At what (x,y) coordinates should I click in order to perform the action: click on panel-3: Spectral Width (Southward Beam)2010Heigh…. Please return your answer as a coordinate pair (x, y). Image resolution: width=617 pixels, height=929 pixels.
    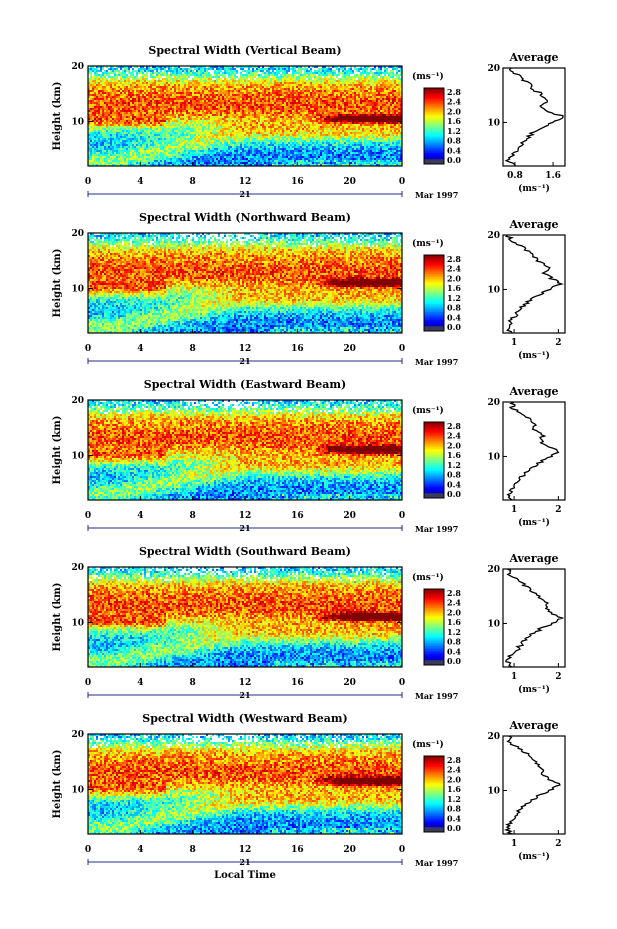
    Looking at the image, I should click on (309, 623).